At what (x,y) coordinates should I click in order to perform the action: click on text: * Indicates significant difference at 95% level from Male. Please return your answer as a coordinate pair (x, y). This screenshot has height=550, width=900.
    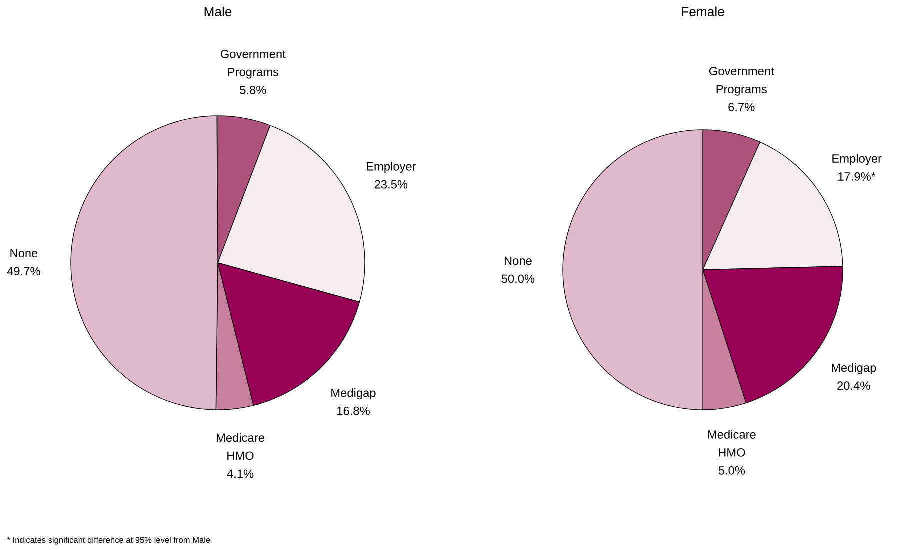
    Looking at the image, I should click on (108, 540).